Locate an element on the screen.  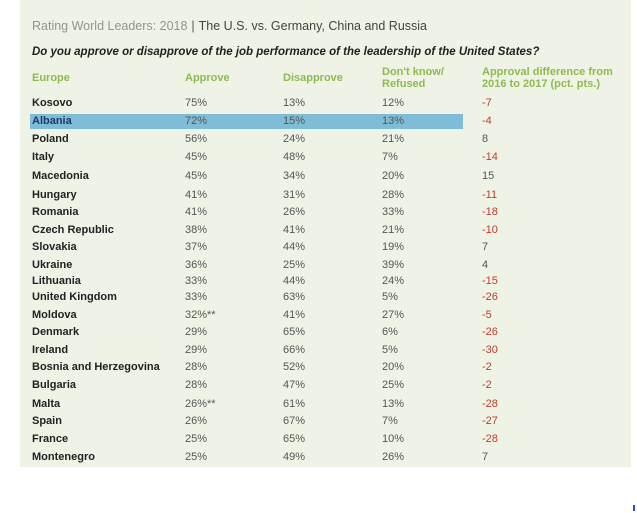
cell-country: France is located at coordinates (50, 439).